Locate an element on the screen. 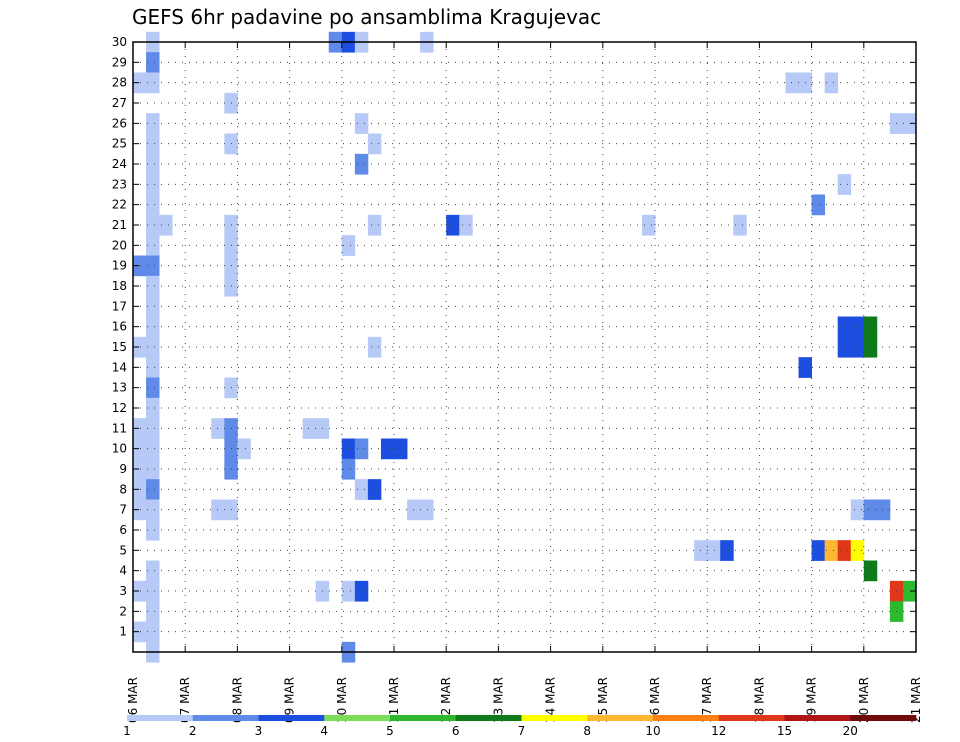  colorbar: 1 2 3 4 5 6 7 8 10 12 15 20 is located at coordinates (520, 726).